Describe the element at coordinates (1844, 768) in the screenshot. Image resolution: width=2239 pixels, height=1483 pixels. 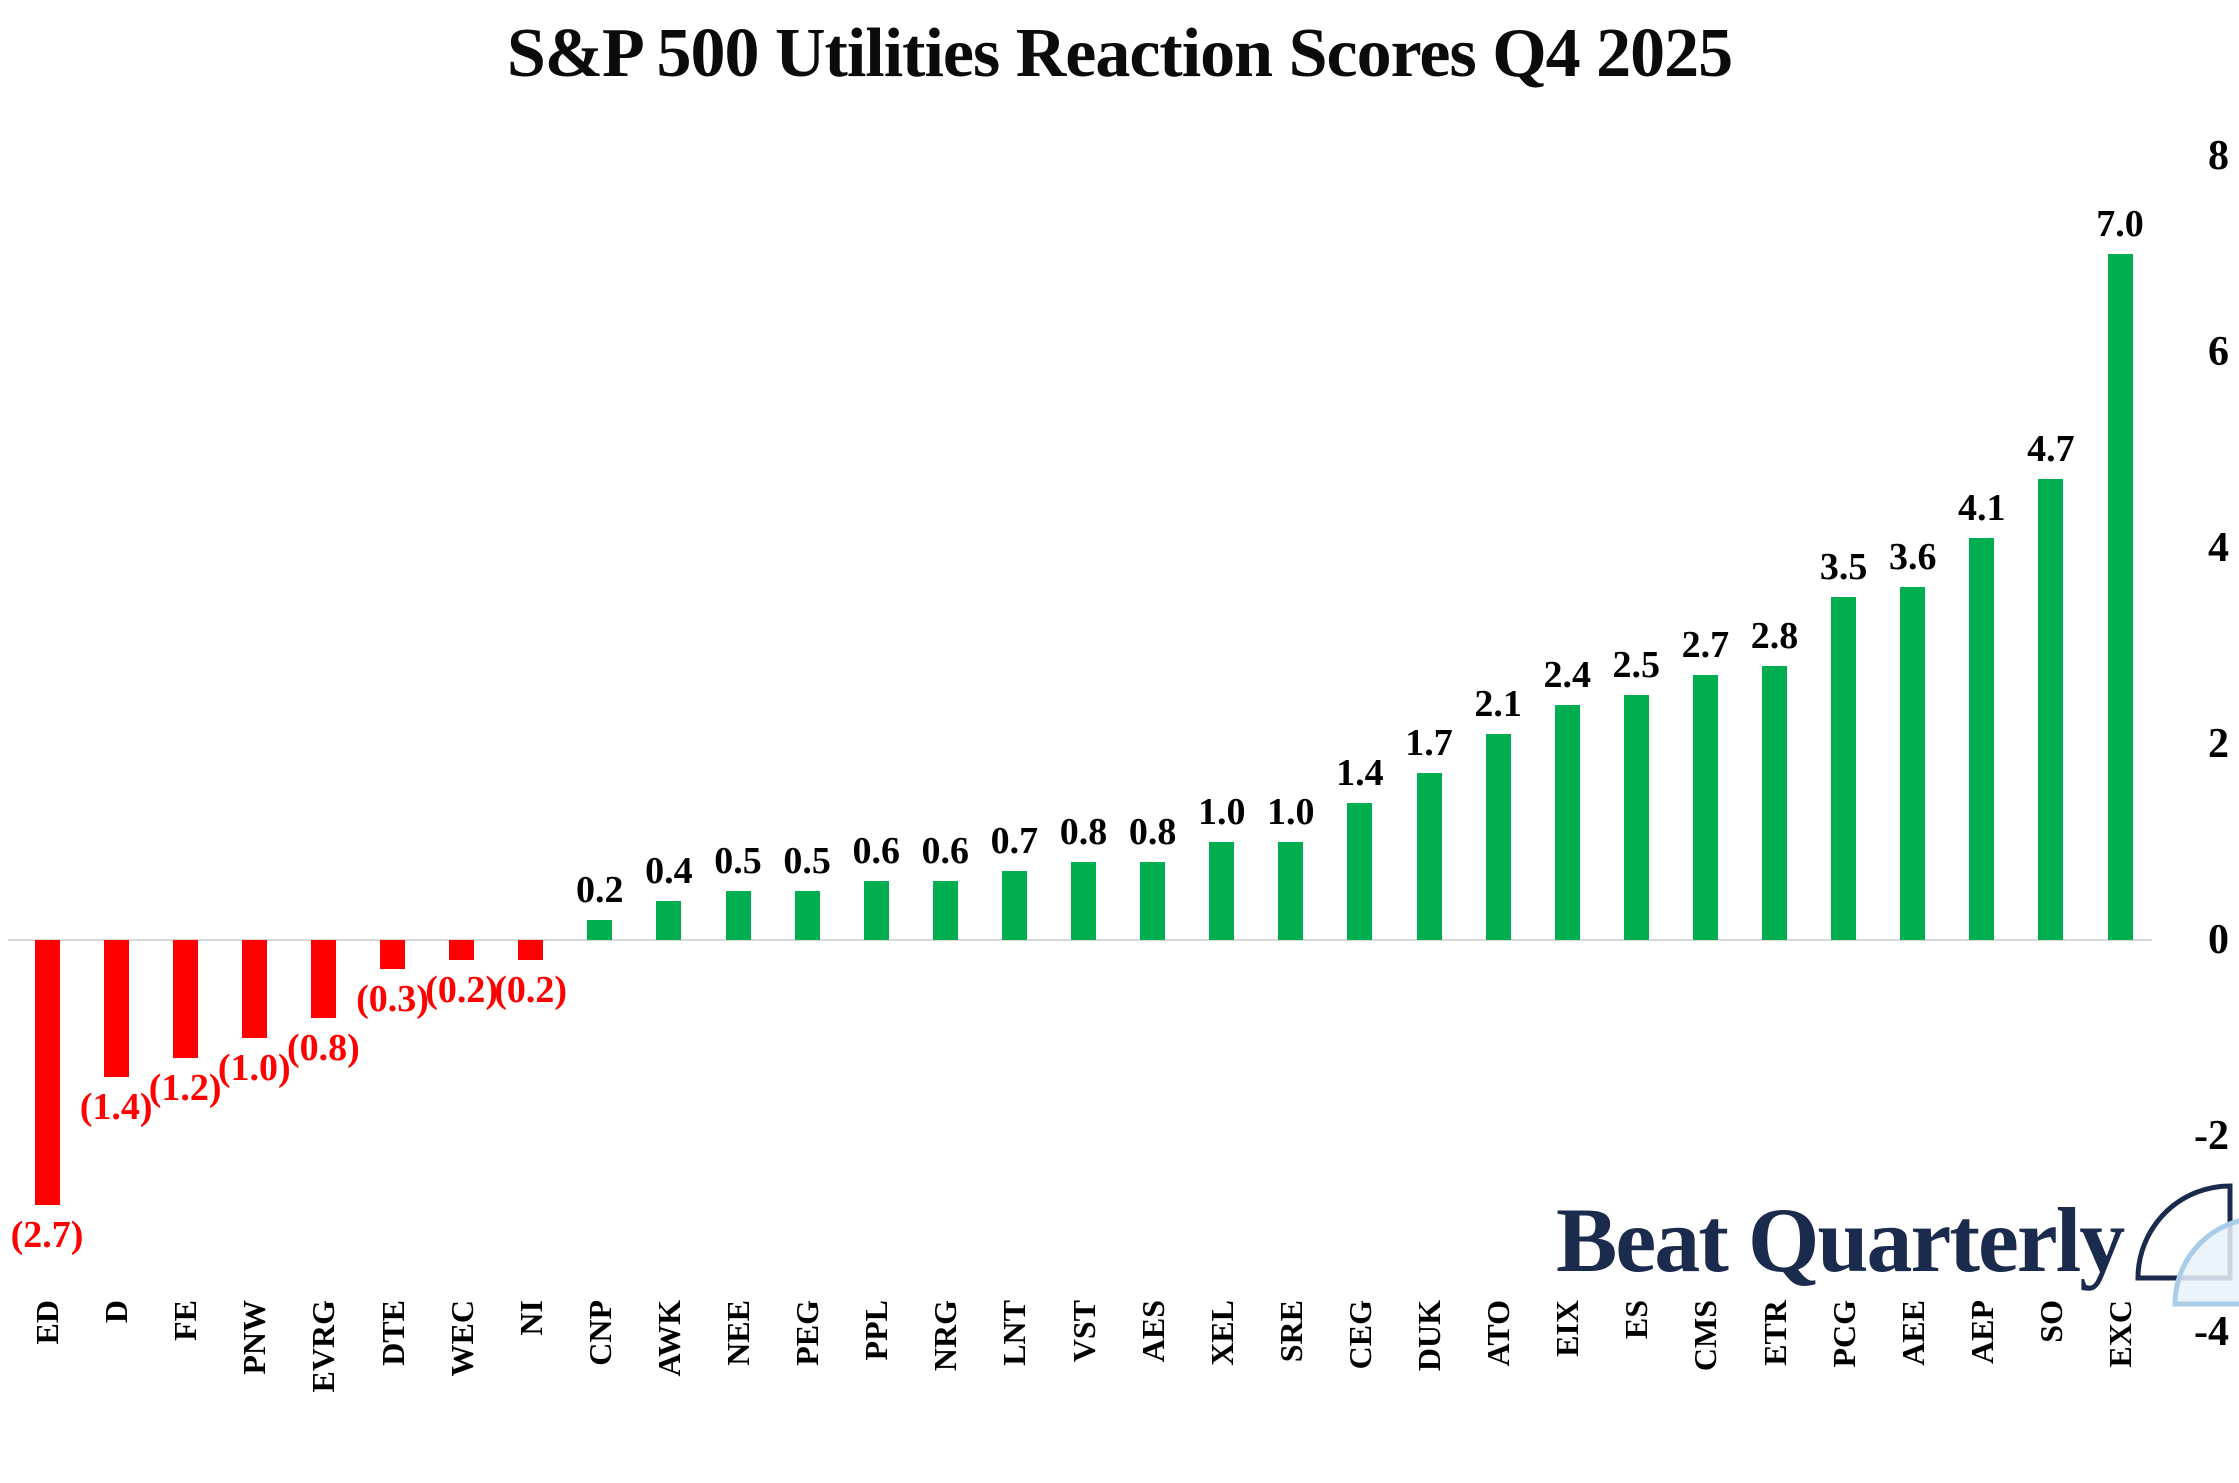
I see `bar-PCG` at that location.